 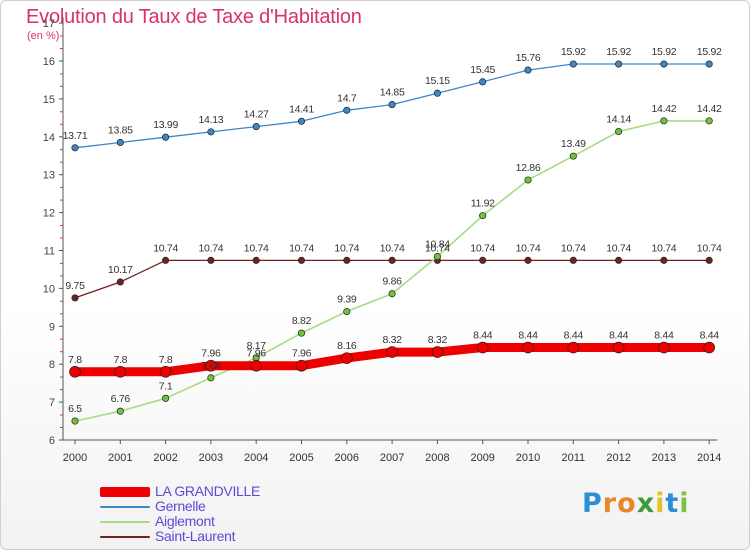 I want to click on x-tick-label: 2001, so click(x=120, y=458).